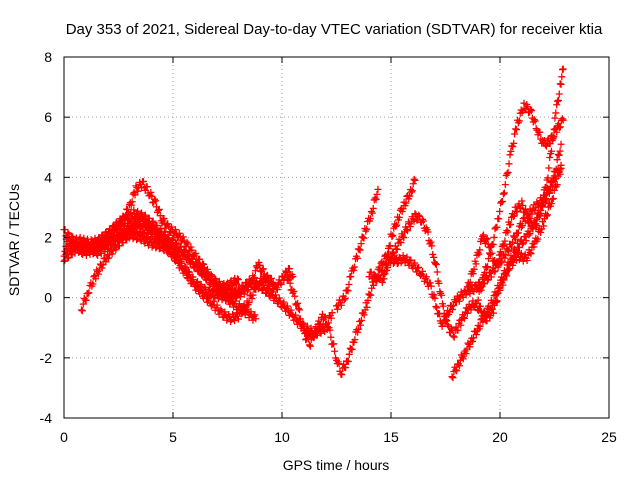 The height and width of the screenshot is (480, 640). What do you see at coordinates (391, 437) in the screenshot?
I see `x-tick-label: 15` at bounding box center [391, 437].